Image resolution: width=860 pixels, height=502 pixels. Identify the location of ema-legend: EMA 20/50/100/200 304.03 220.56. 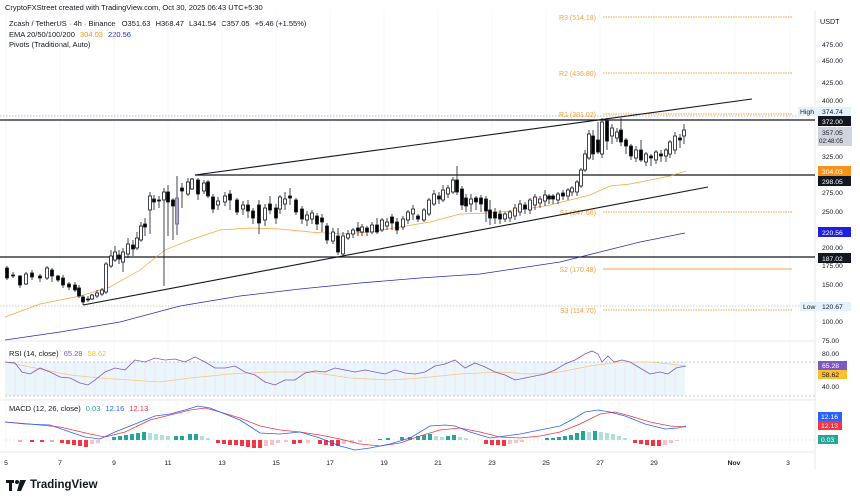
(157, 35).